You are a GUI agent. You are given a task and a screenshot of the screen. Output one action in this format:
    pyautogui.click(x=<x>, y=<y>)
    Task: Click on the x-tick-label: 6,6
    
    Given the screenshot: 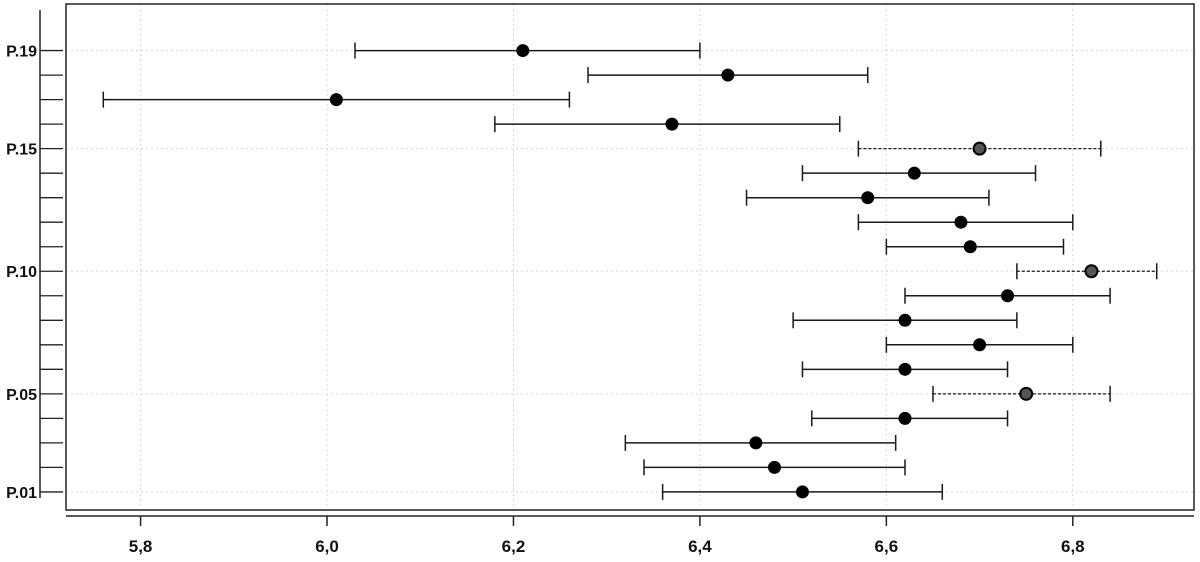 What is the action you would take?
    pyautogui.click(x=887, y=546)
    